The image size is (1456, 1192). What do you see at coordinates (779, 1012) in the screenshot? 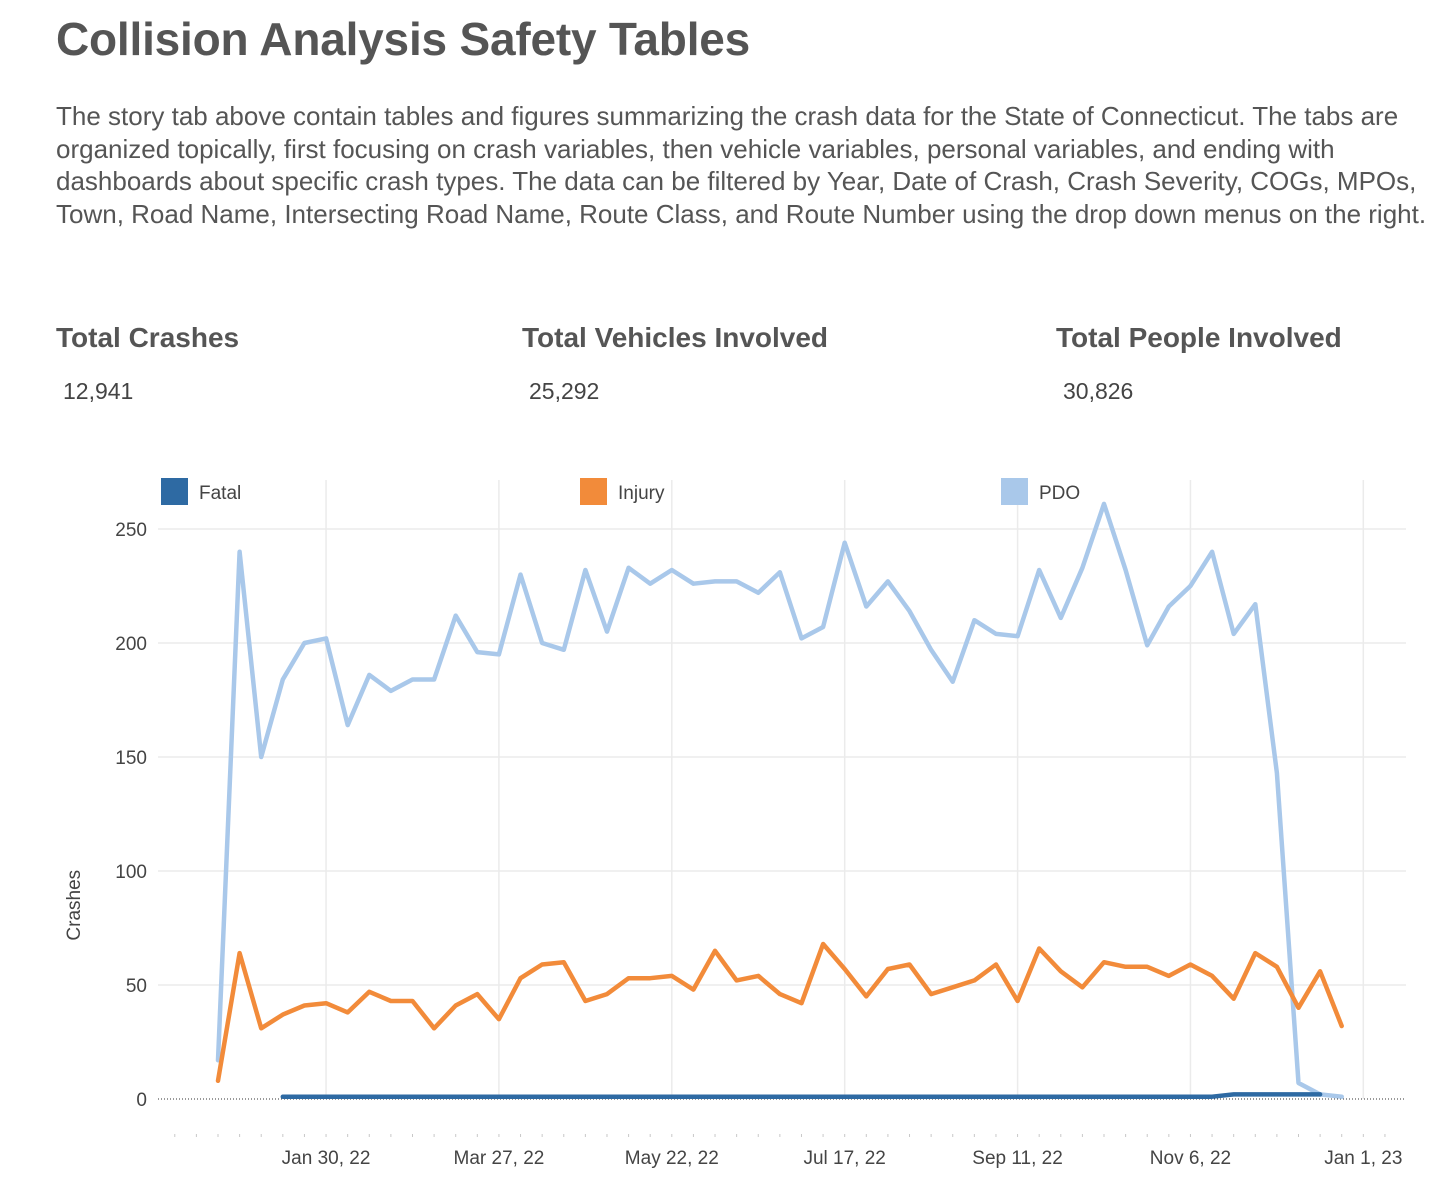
I see `series-line-injury` at bounding box center [779, 1012].